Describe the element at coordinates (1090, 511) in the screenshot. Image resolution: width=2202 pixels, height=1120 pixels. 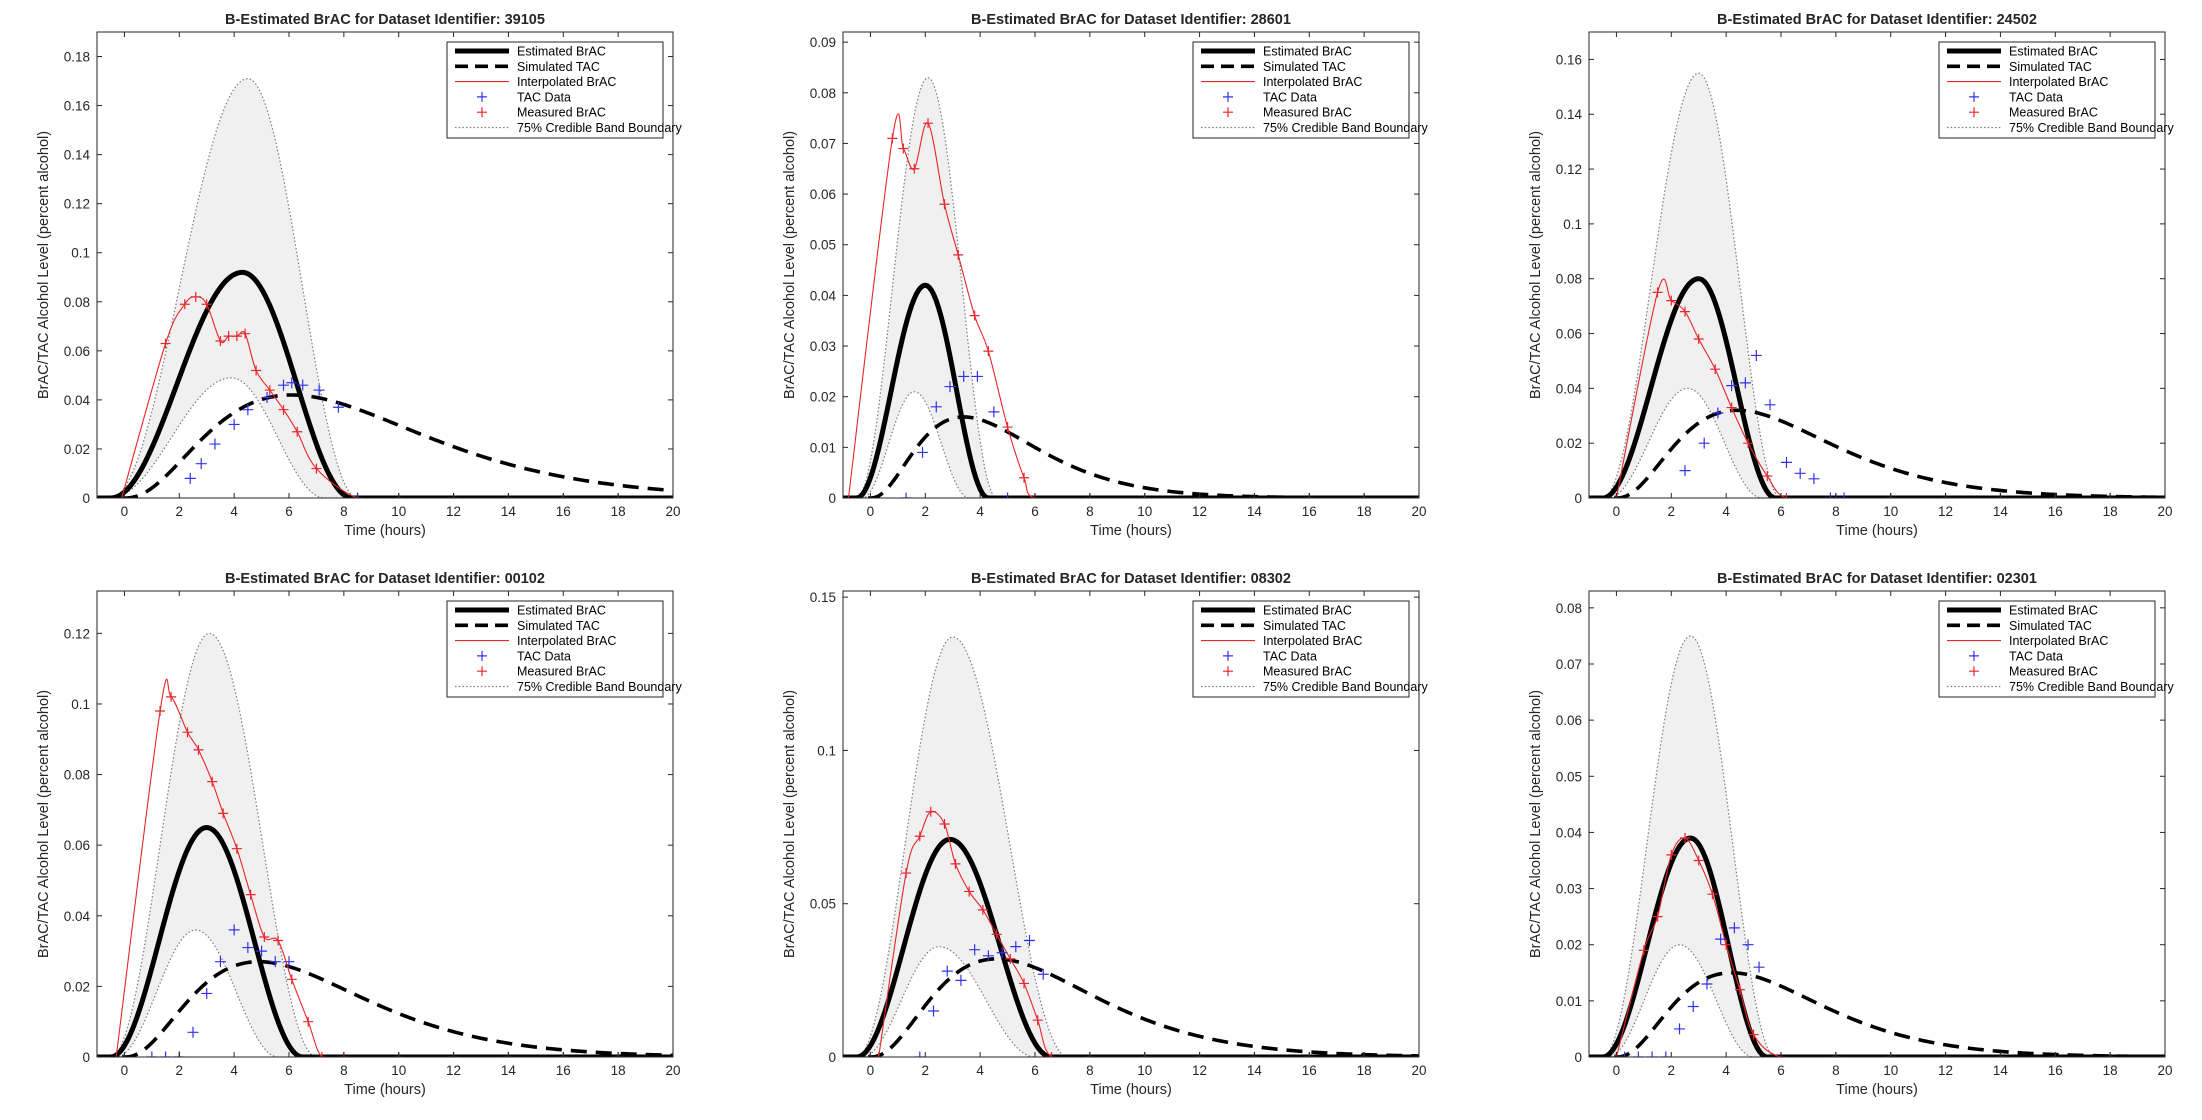
I see `x-tick-label: 8` at that location.